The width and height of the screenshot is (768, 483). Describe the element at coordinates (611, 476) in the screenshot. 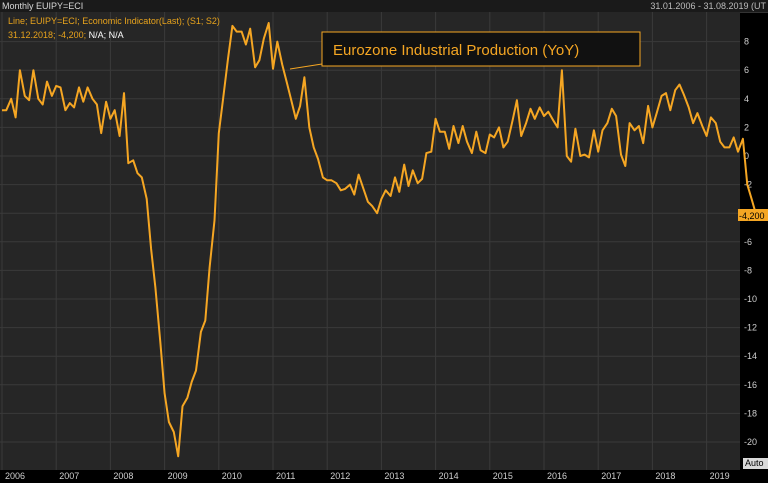

I see `x-tick-label: 2017` at that location.